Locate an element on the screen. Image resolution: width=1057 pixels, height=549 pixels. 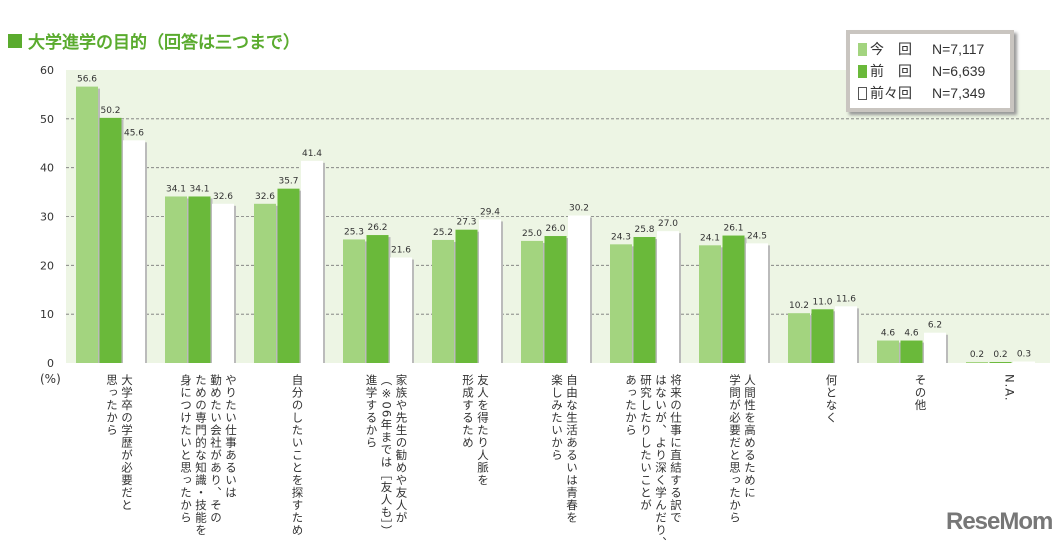
data-label: 56.6 is located at coordinates (87, 80).